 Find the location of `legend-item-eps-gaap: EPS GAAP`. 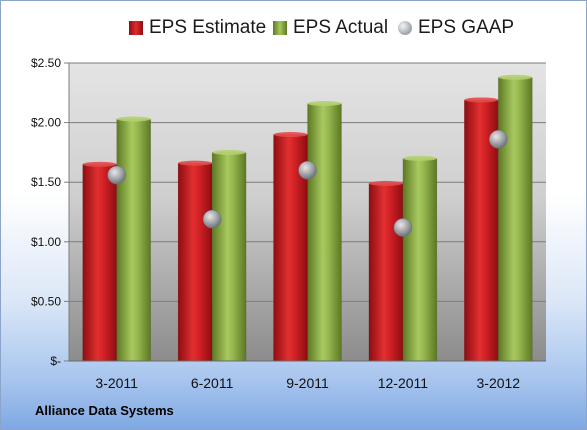

legend-item-eps-gaap: EPS GAAP is located at coordinates (456, 28).